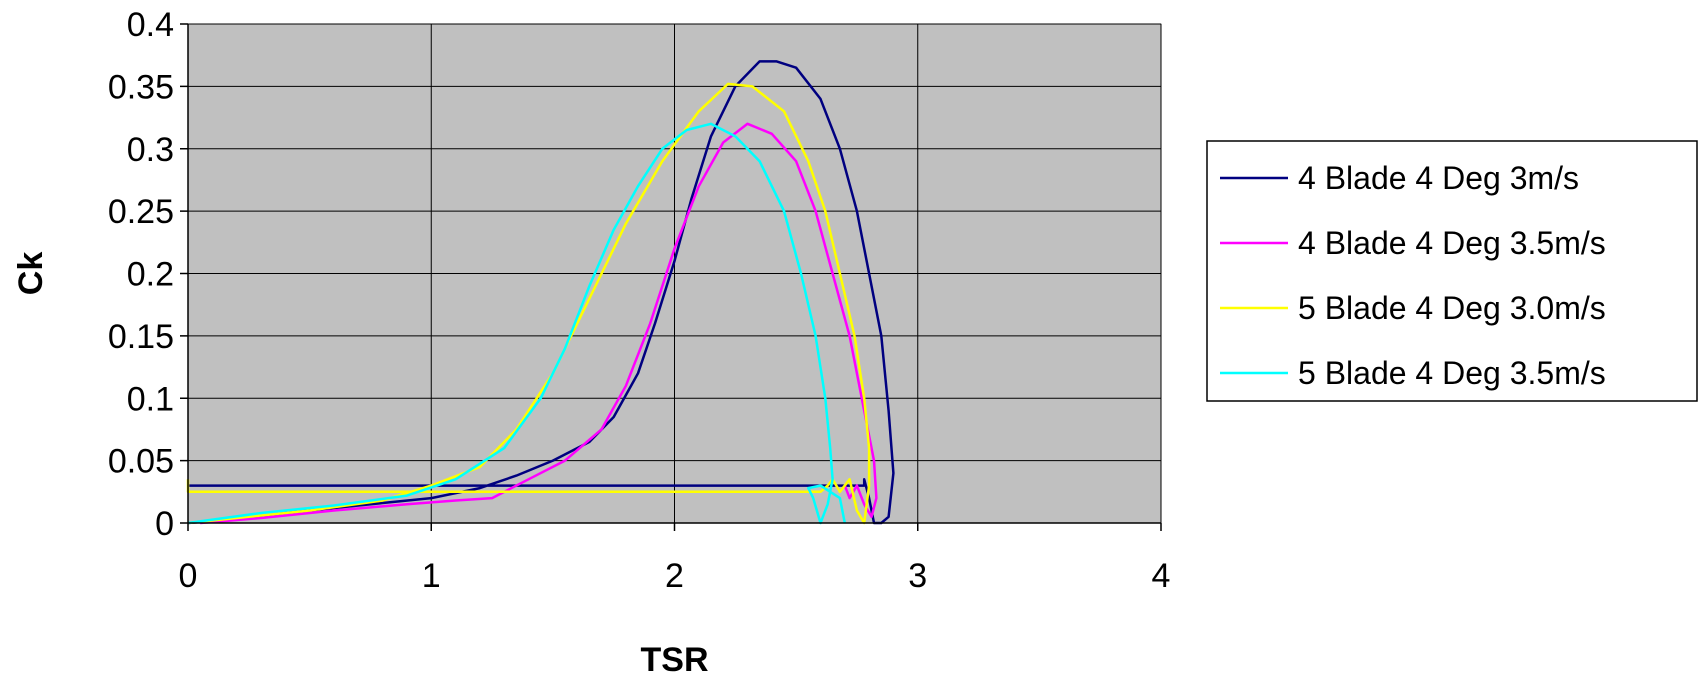 The width and height of the screenshot is (1705, 679). Describe the element at coordinates (674, 576) in the screenshot. I see `x-tick-label: 2` at that location.